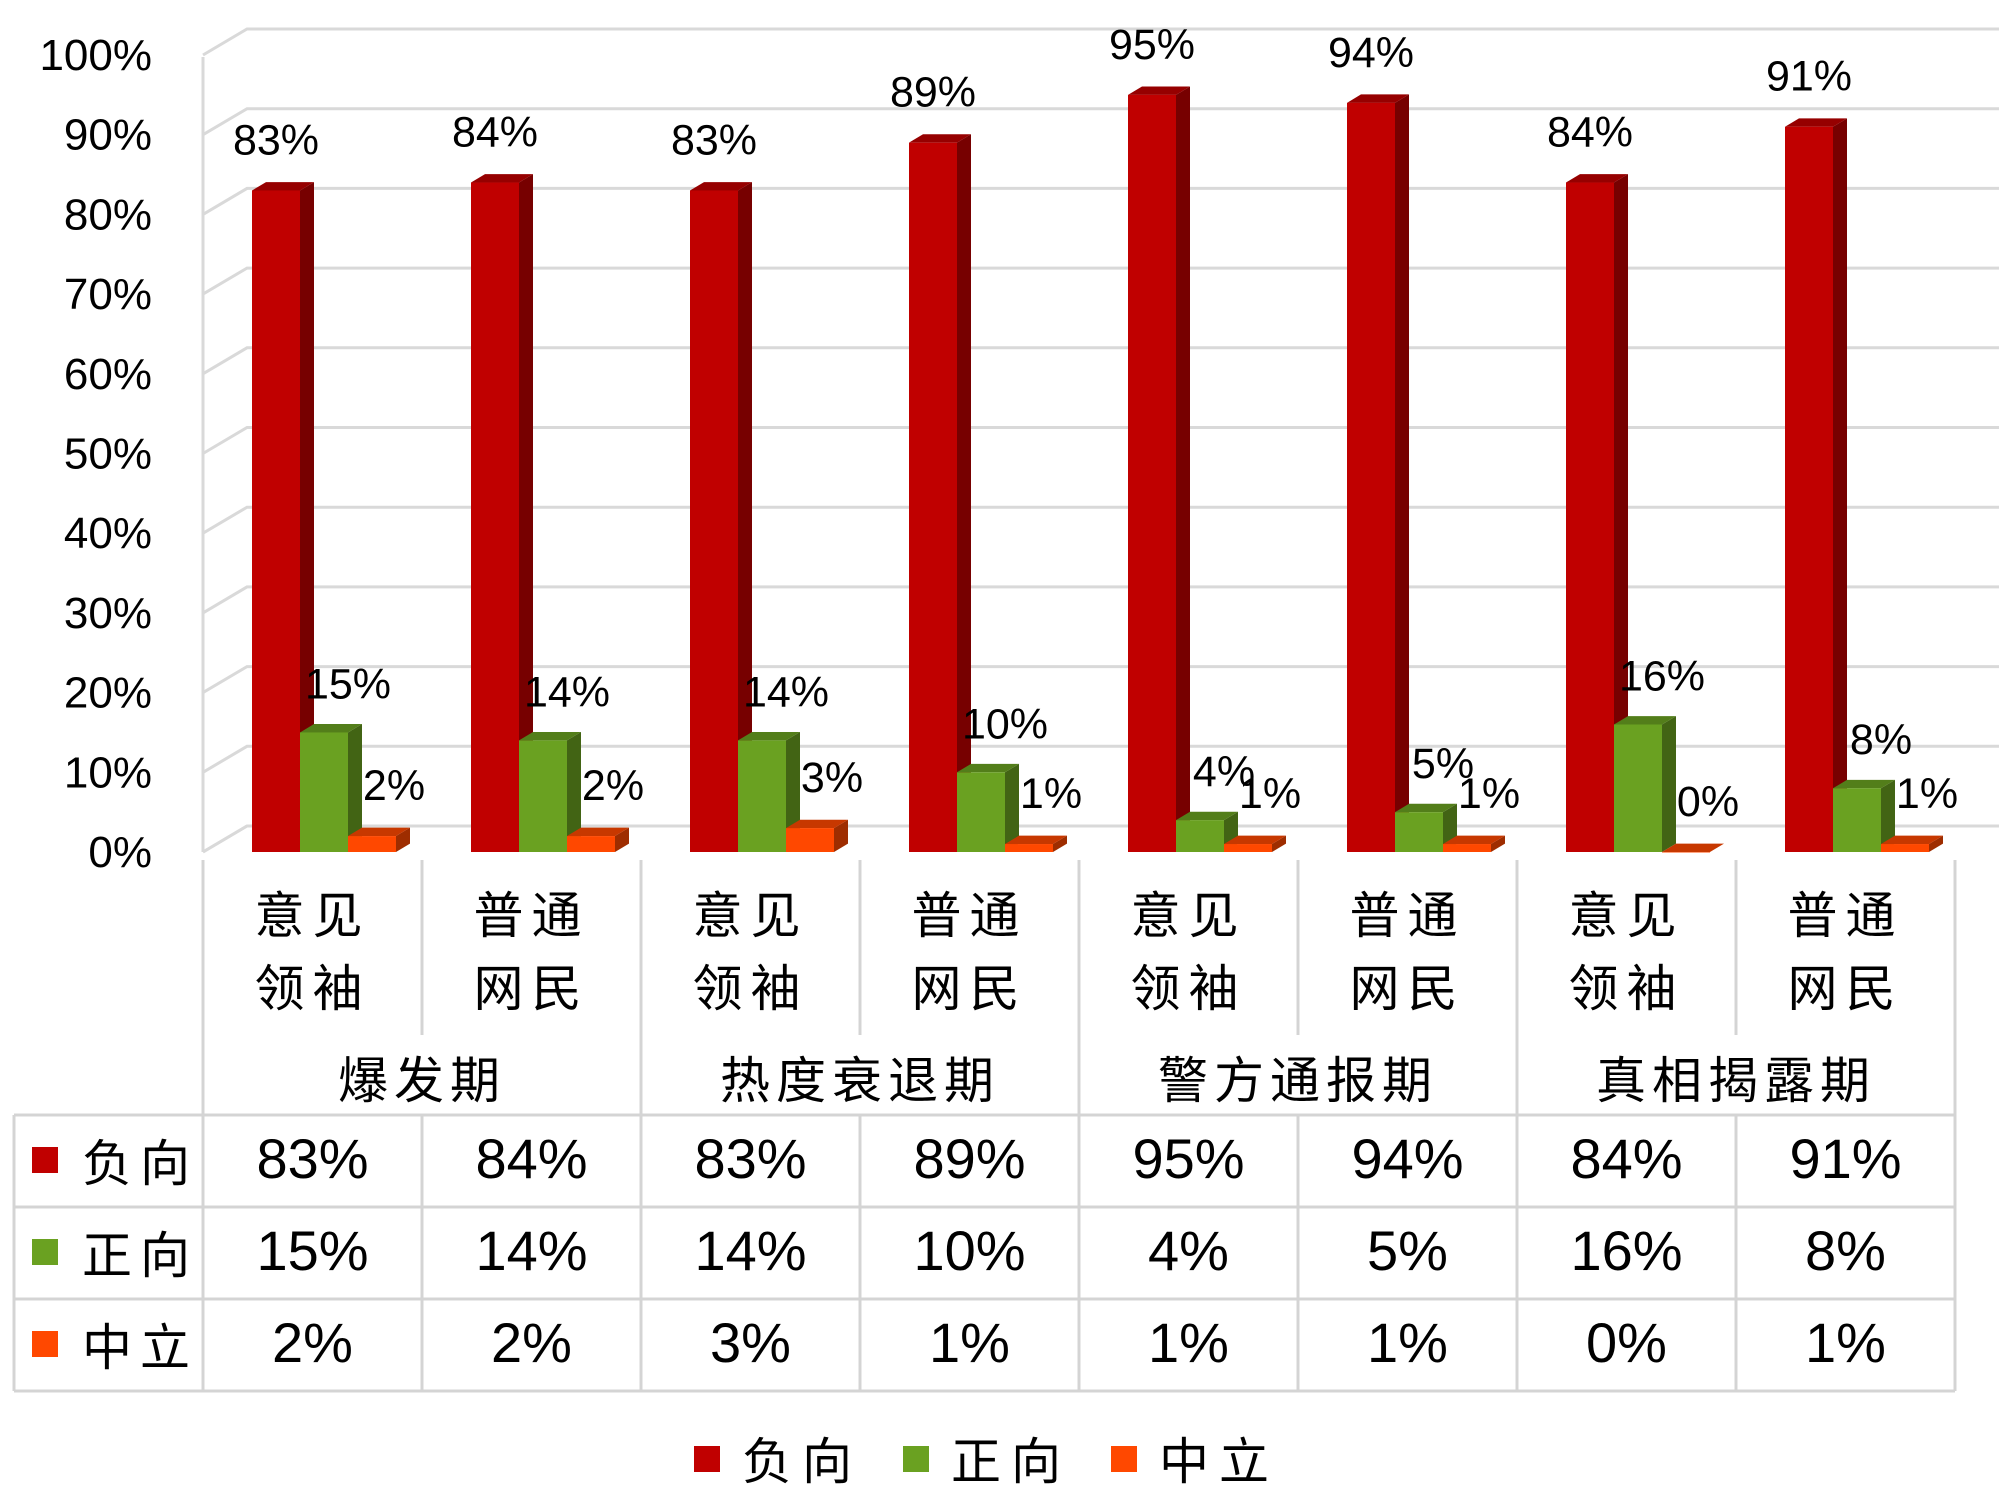 The width and height of the screenshot is (1999, 1505). What do you see at coordinates (1845, 1158) in the screenshot?
I see `table-cell-value: 91%` at bounding box center [1845, 1158].